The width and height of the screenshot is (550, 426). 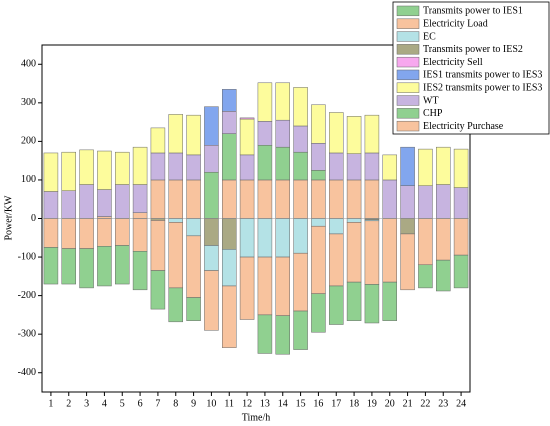 What do you see at coordinates (443, 403) in the screenshot?
I see `x-tick-label: 23` at bounding box center [443, 403].